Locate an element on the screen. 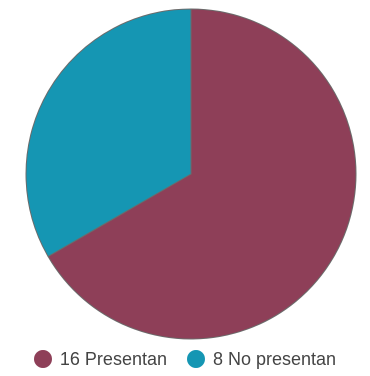 This screenshot has width=370, height=376. legend-swatch-presentan is located at coordinates (42, 359).